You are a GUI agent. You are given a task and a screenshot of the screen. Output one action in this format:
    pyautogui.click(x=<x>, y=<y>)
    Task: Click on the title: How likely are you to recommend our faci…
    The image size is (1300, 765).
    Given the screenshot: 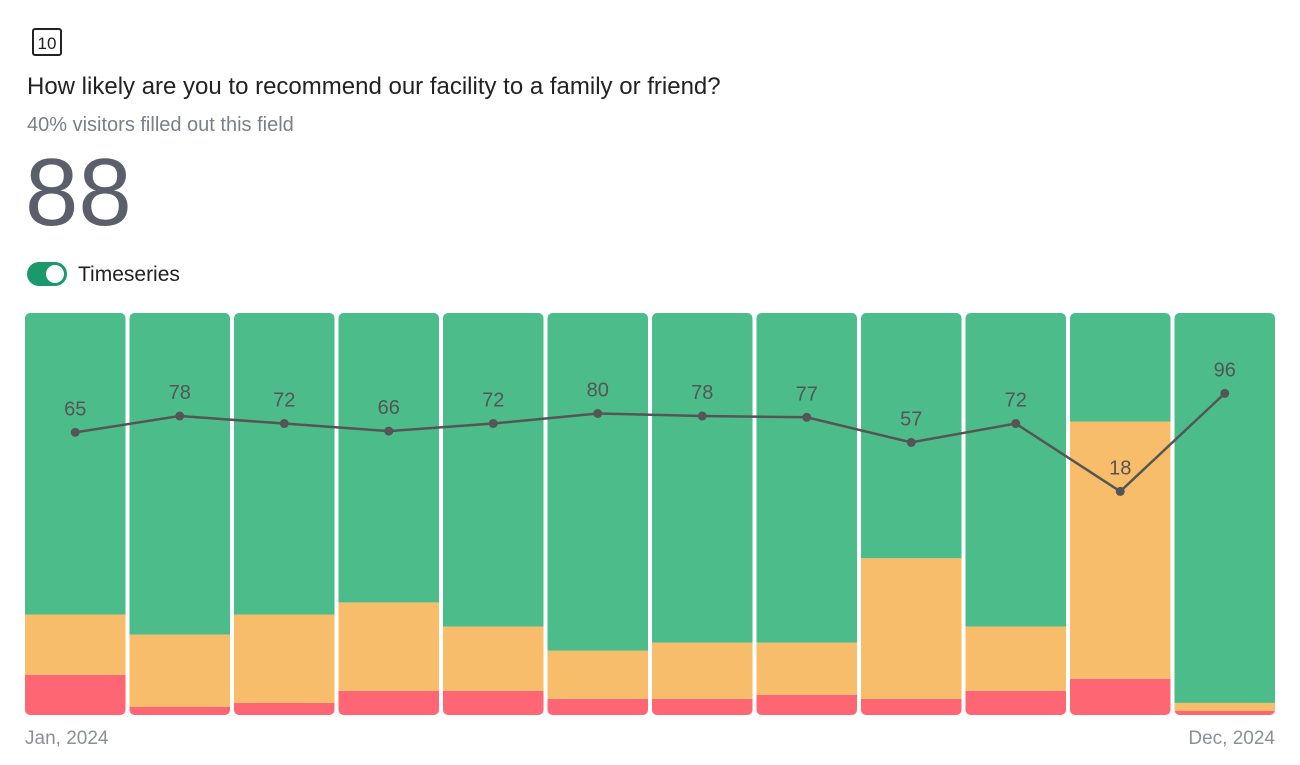 What is the action you would take?
    pyautogui.click(x=374, y=86)
    